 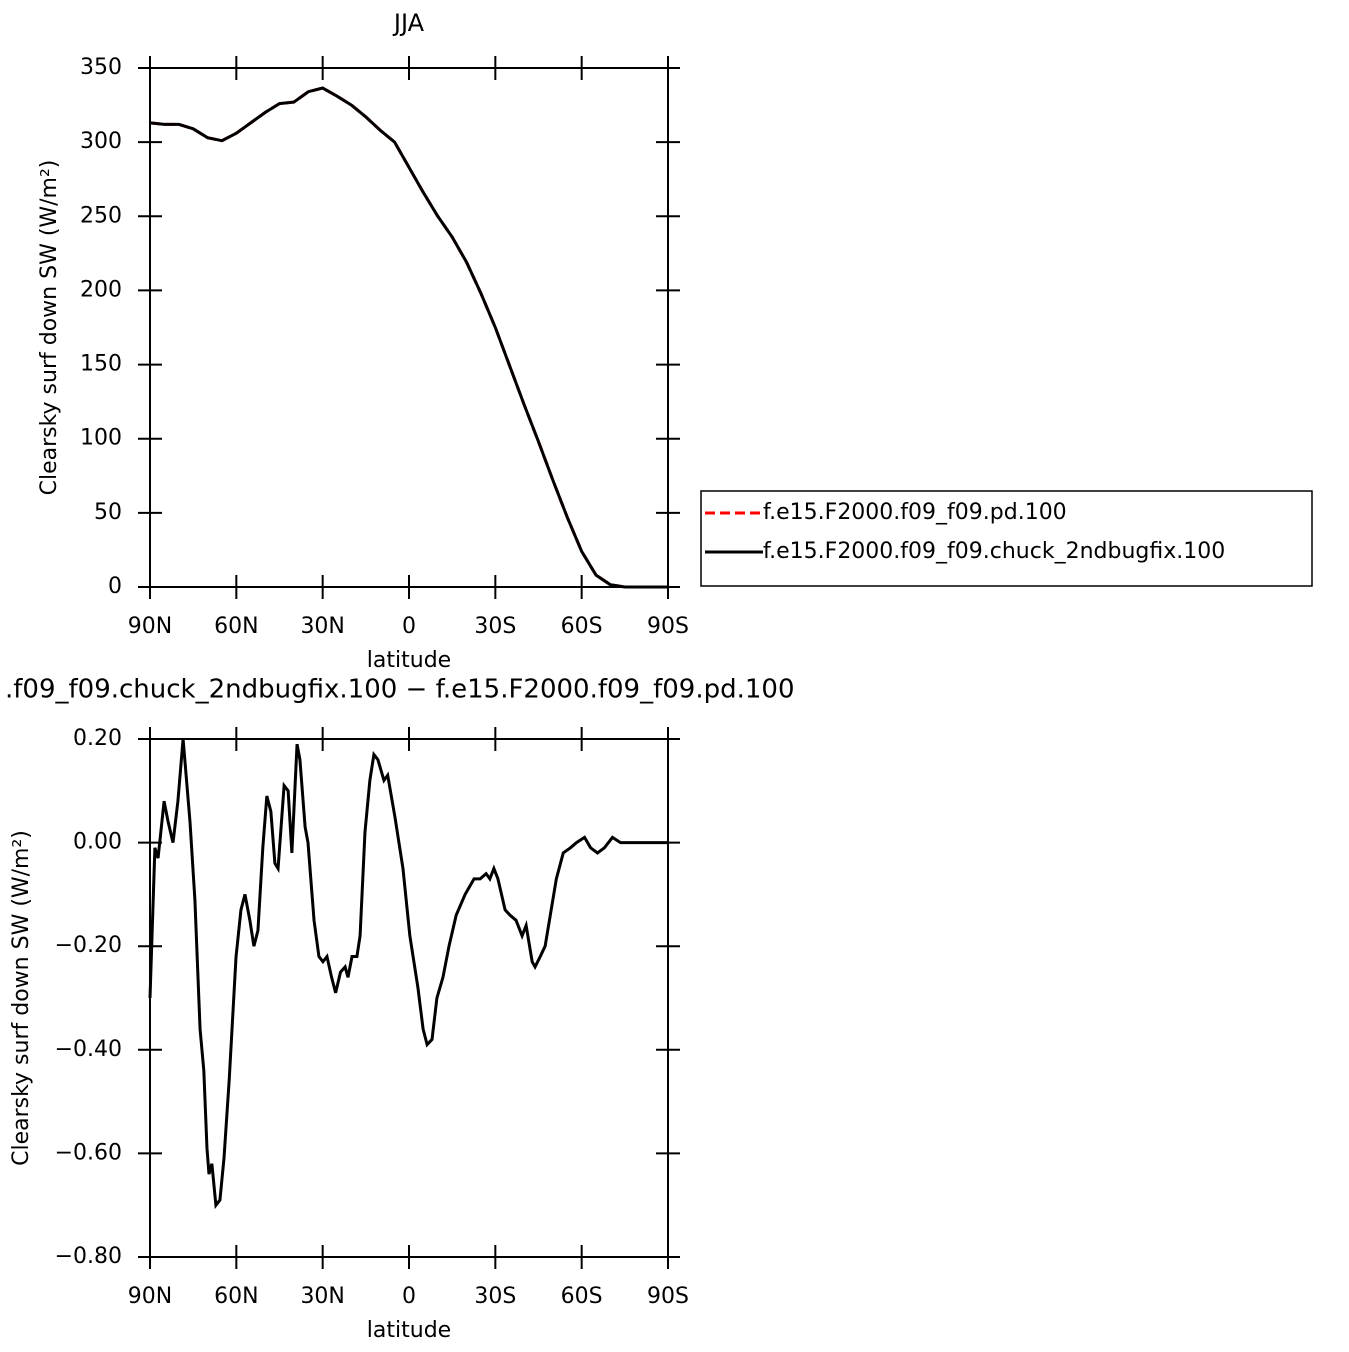 What do you see at coordinates (88, 945) in the screenshot?
I see `y-tick-label: −0.20` at bounding box center [88, 945].